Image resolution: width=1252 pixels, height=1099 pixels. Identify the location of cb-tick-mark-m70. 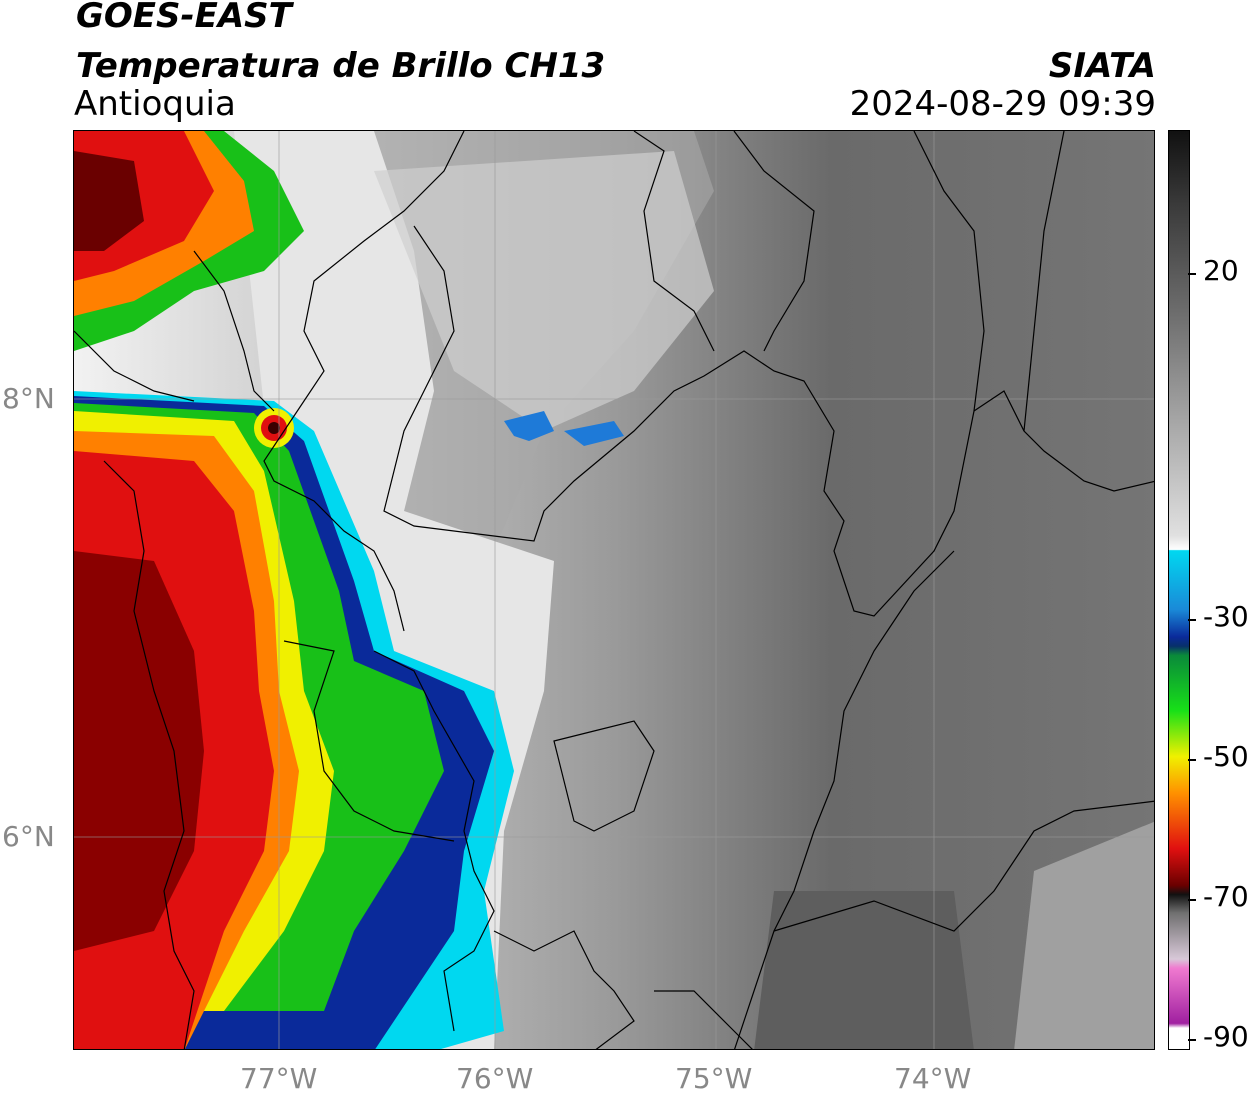
(1192, 900).